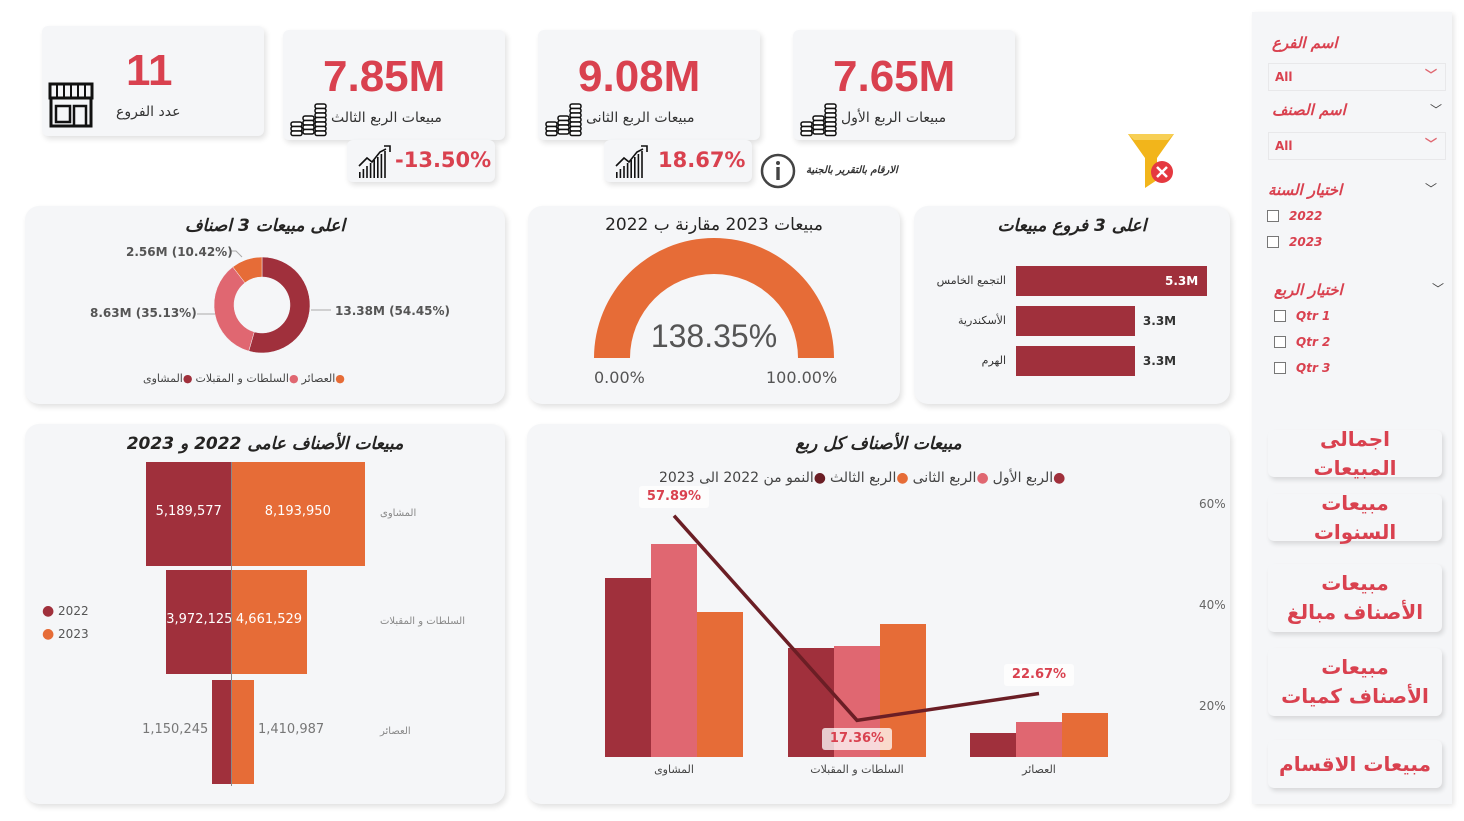  Describe the element at coordinates (374, 161) in the screenshot. I see `trend-up-icon` at that location.